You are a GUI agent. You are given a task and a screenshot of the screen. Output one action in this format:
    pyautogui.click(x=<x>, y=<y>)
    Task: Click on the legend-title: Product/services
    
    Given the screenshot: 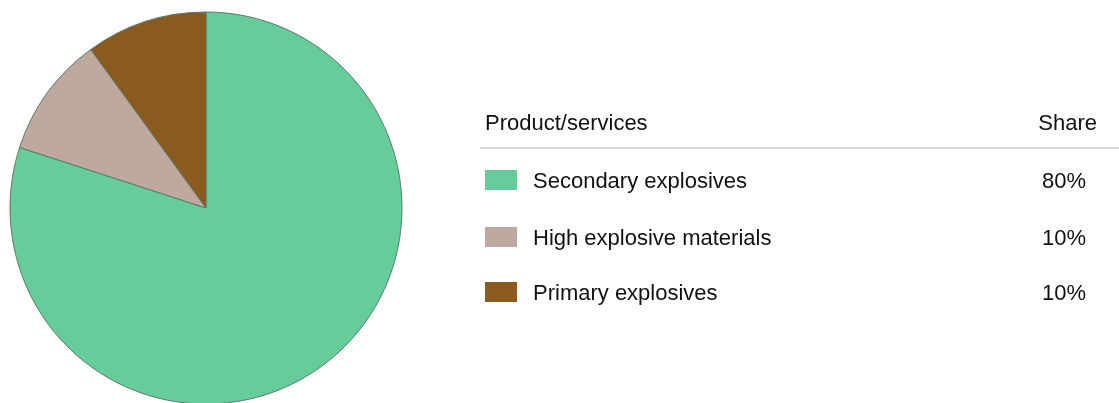 What is the action you would take?
    pyautogui.click(x=566, y=122)
    